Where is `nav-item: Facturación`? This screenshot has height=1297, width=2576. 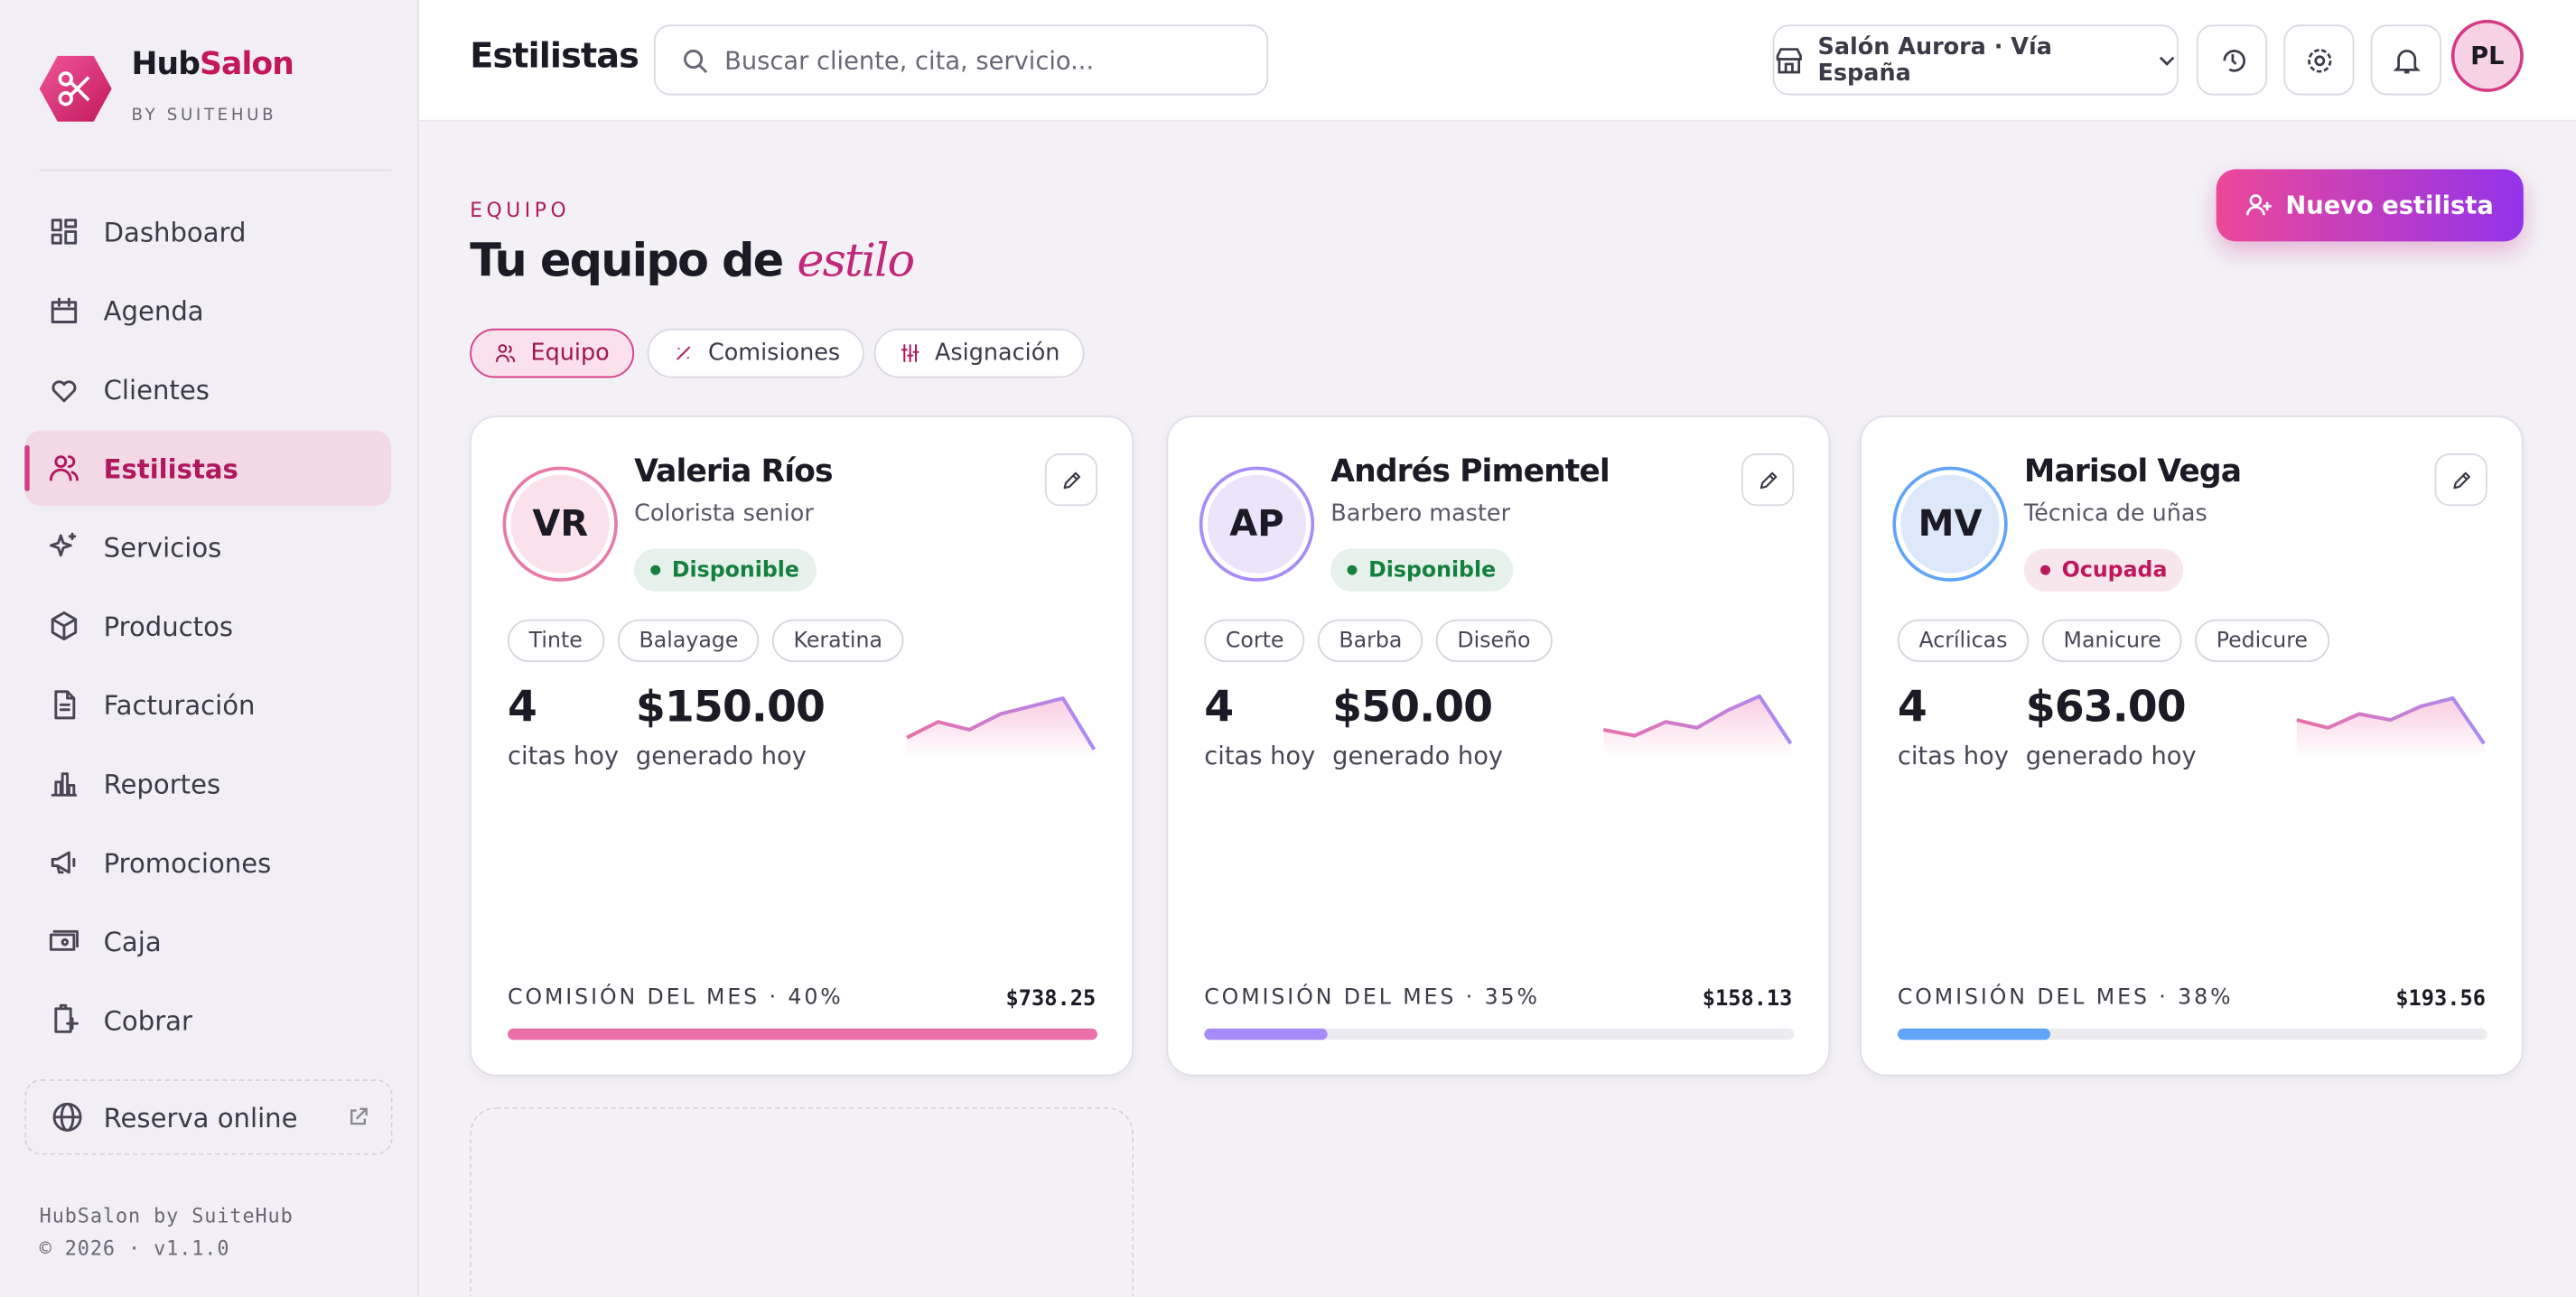
nav-item: Facturación is located at coordinates (207, 704).